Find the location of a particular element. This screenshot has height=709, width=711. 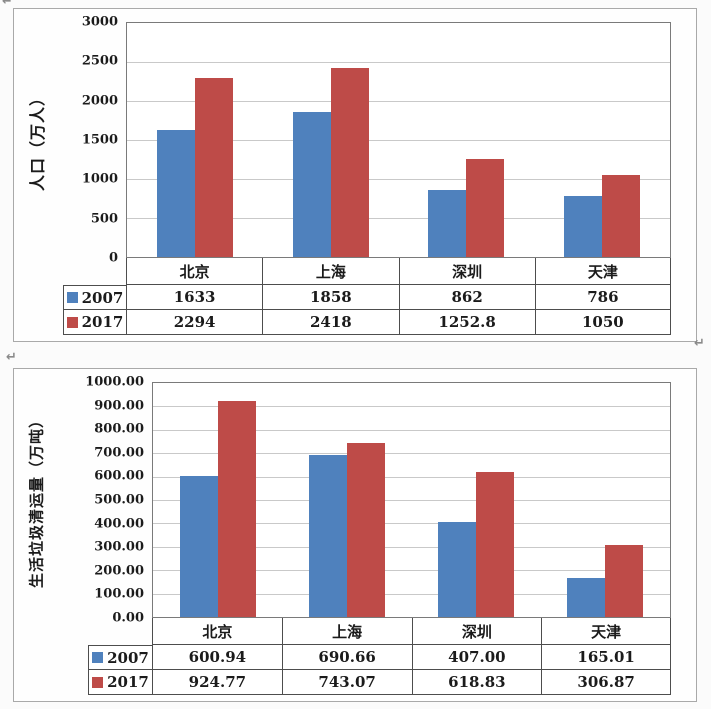

bar-group-深圳 is located at coordinates (476, 500).